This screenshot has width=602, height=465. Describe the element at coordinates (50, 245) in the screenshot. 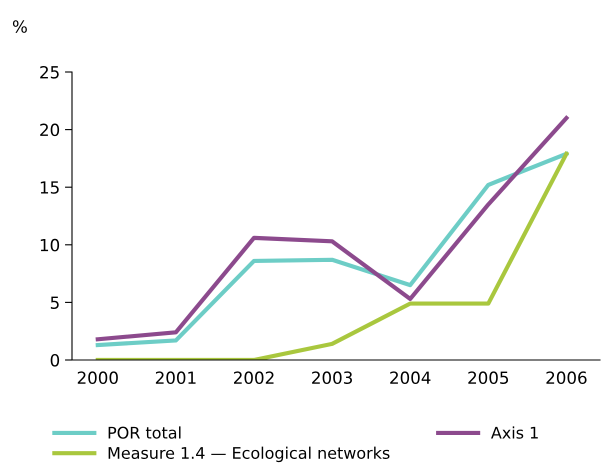

I see `y-tick-label: 10` at that location.